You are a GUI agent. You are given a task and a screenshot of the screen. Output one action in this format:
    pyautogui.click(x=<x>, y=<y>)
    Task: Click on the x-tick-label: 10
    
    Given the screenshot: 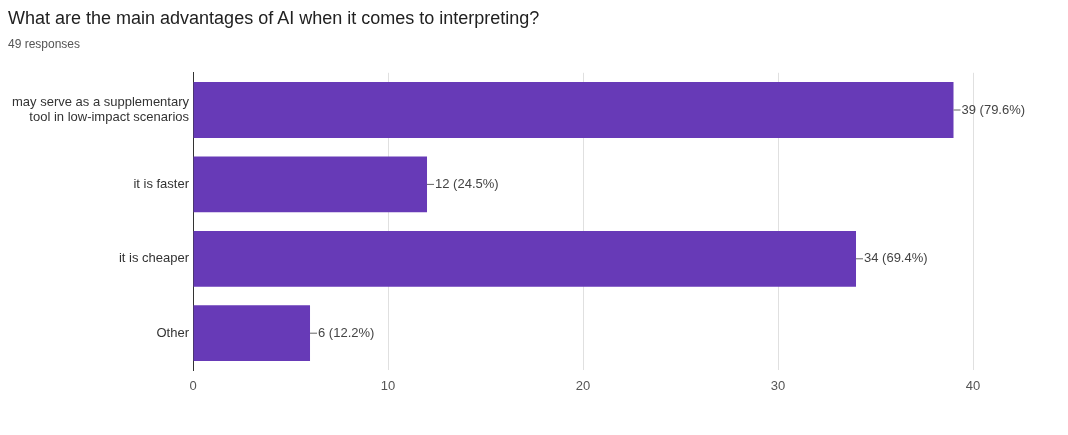 What is the action you would take?
    pyautogui.click(x=388, y=385)
    